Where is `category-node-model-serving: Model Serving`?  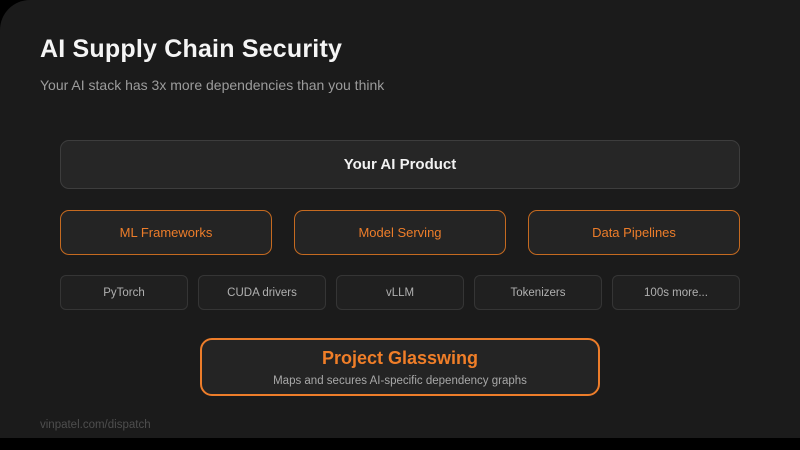 category-node-model-serving: Model Serving is located at coordinates (400, 232).